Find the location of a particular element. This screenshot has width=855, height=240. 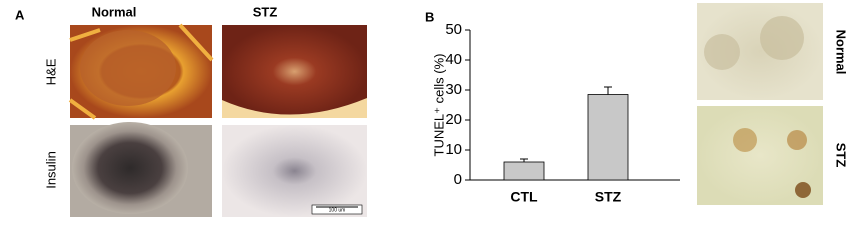

y-tick-label: 0 is located at coordinates (458, 179).